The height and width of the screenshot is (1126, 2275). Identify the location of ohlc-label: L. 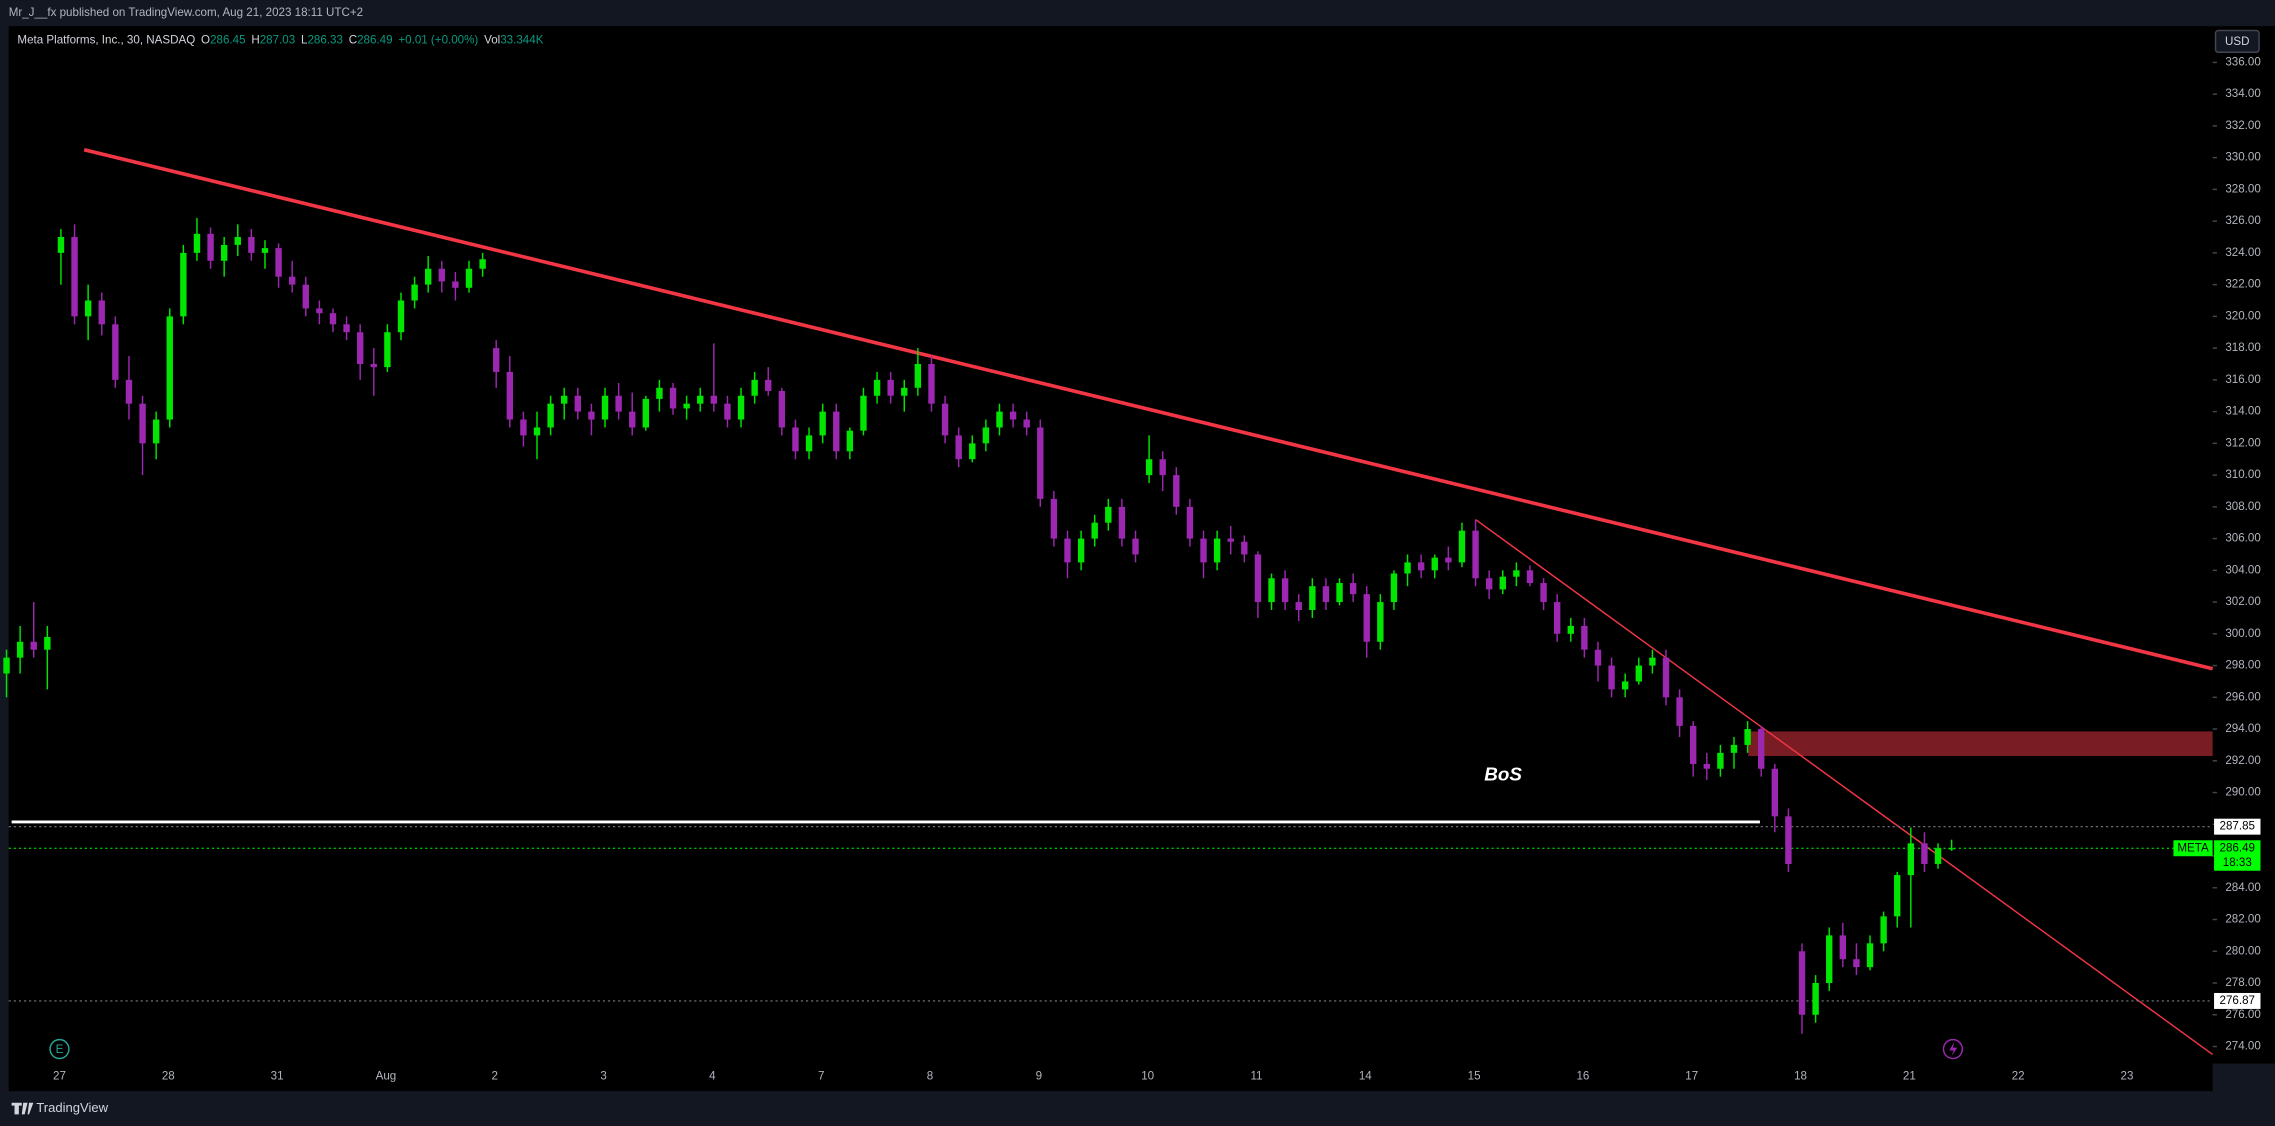
(304, 40).